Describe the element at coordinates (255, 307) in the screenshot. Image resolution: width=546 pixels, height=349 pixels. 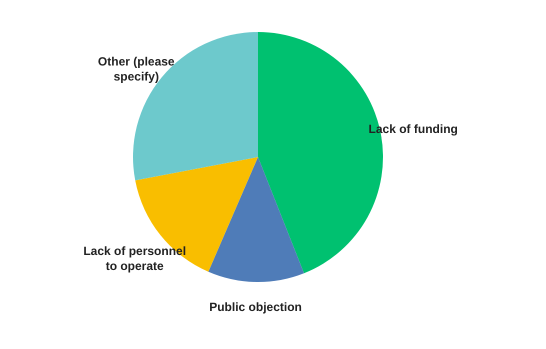
I see `slice-label: Public objection` at that location.